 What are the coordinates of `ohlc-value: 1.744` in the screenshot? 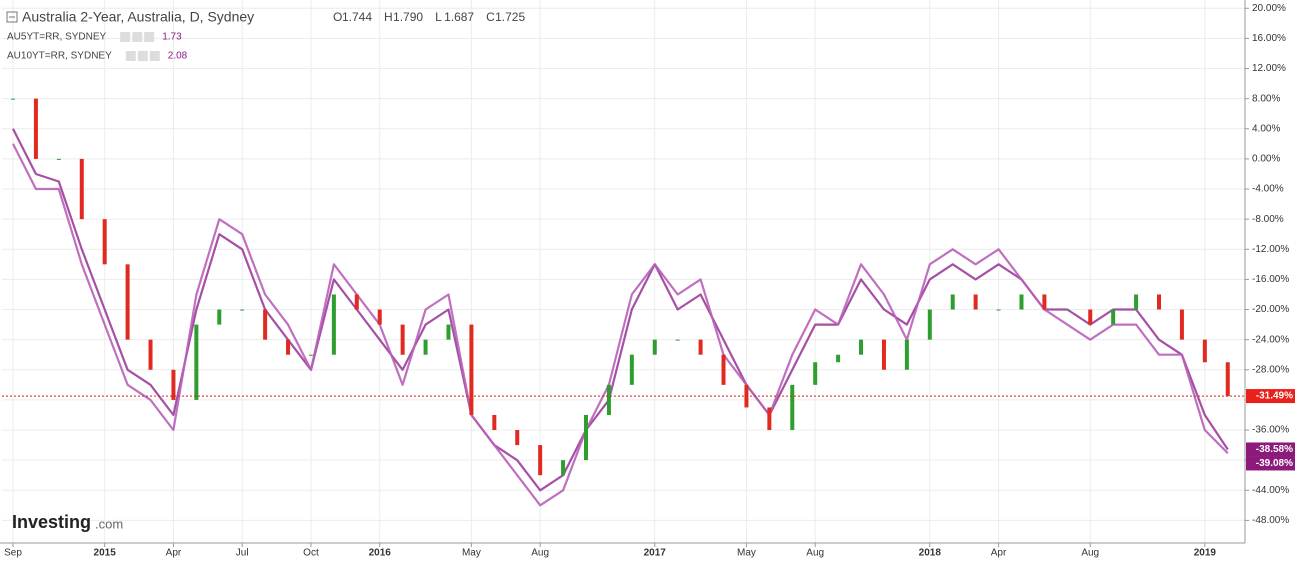 It's located at (357, 17).